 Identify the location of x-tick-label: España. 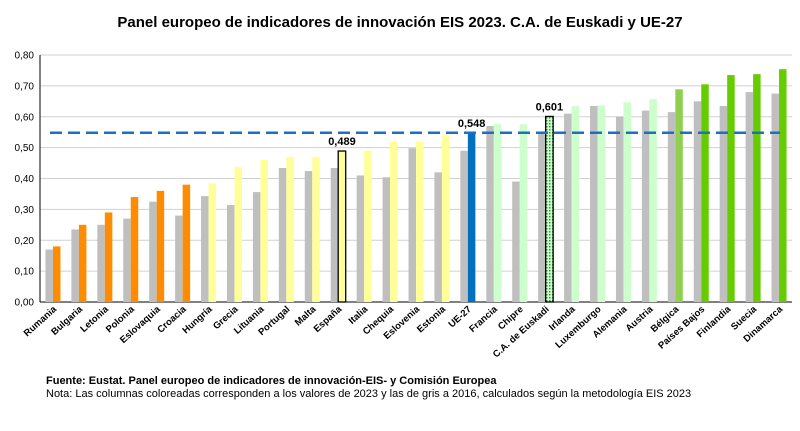
(328, 319).